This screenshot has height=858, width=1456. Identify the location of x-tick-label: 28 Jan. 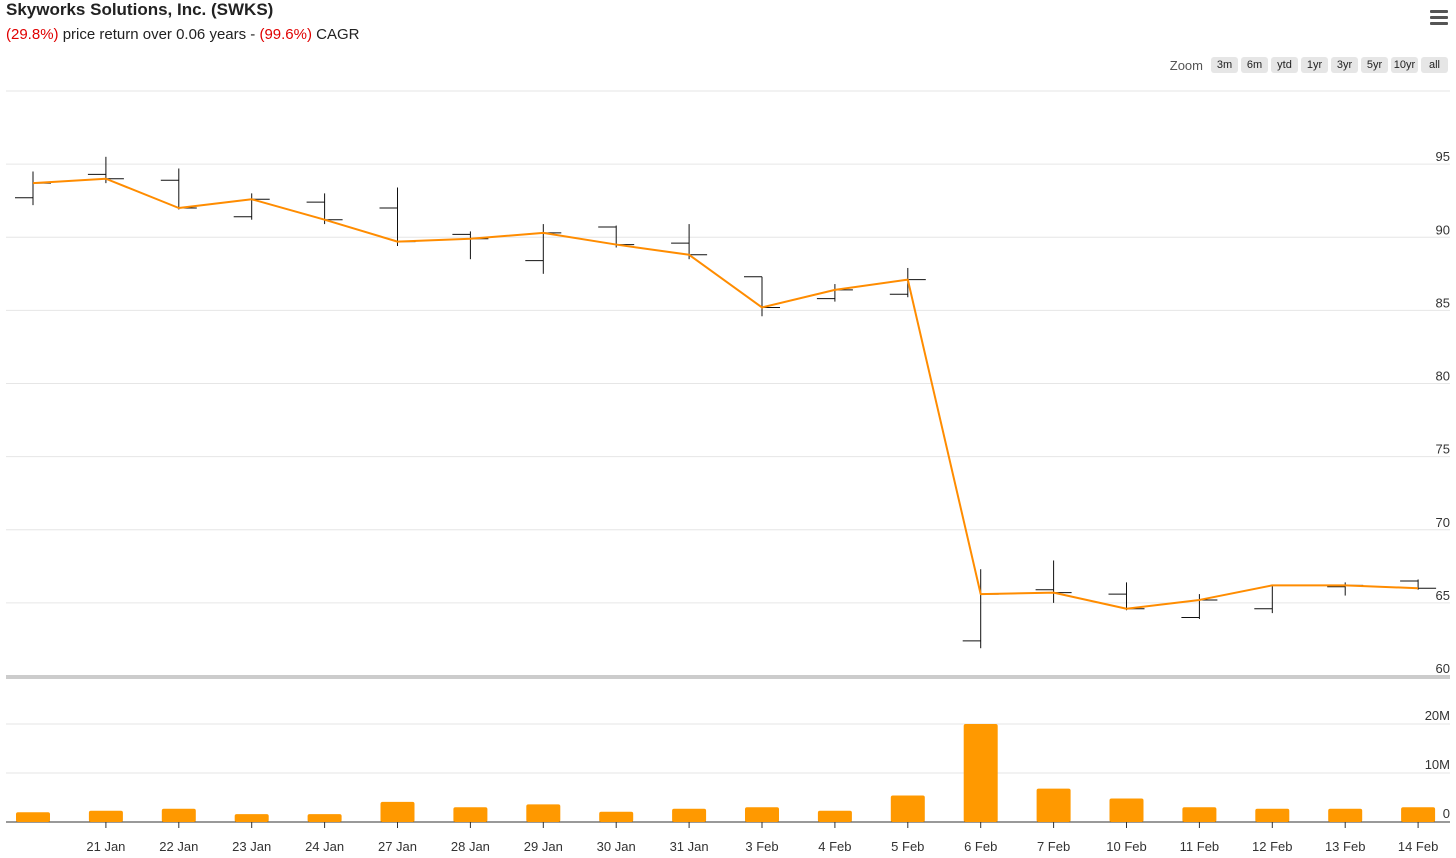
(470, 846).